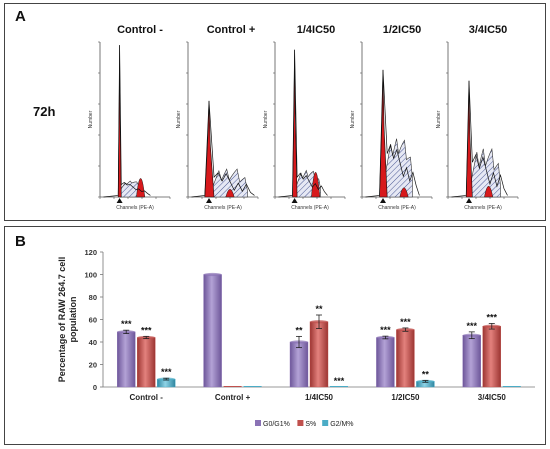 This screenshot has height=449, width=550. I want to click on x-tick-label: 1/2IC50, so click(405, 397).